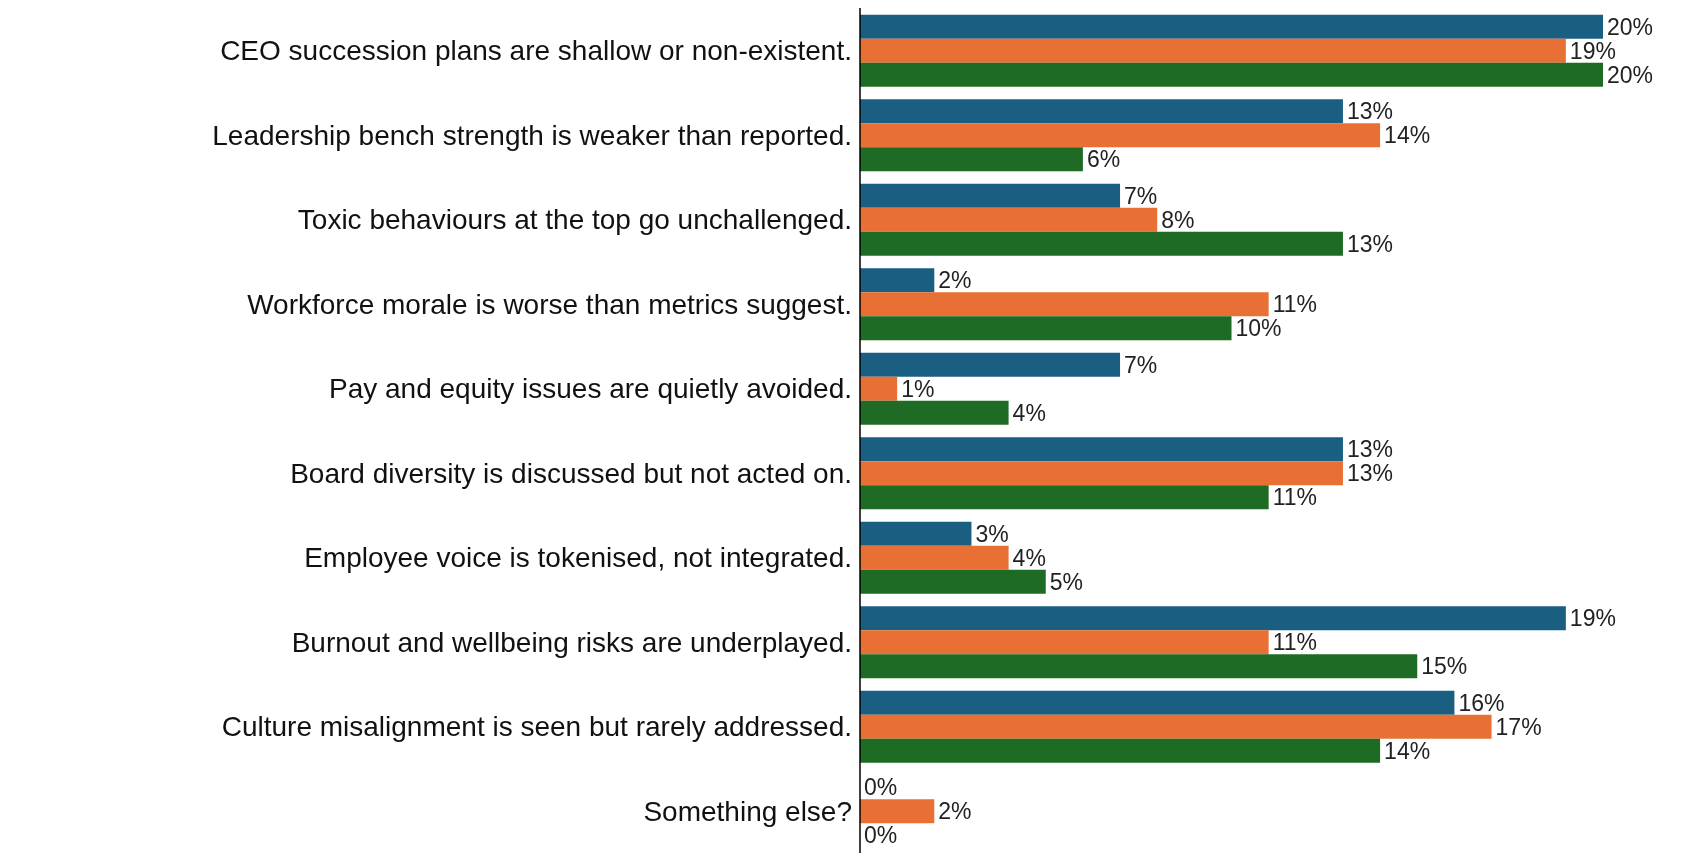 The height and width of the screenshot is (861, 1701). I want to click on y-tick-label: Something else?, so click(747, 811).